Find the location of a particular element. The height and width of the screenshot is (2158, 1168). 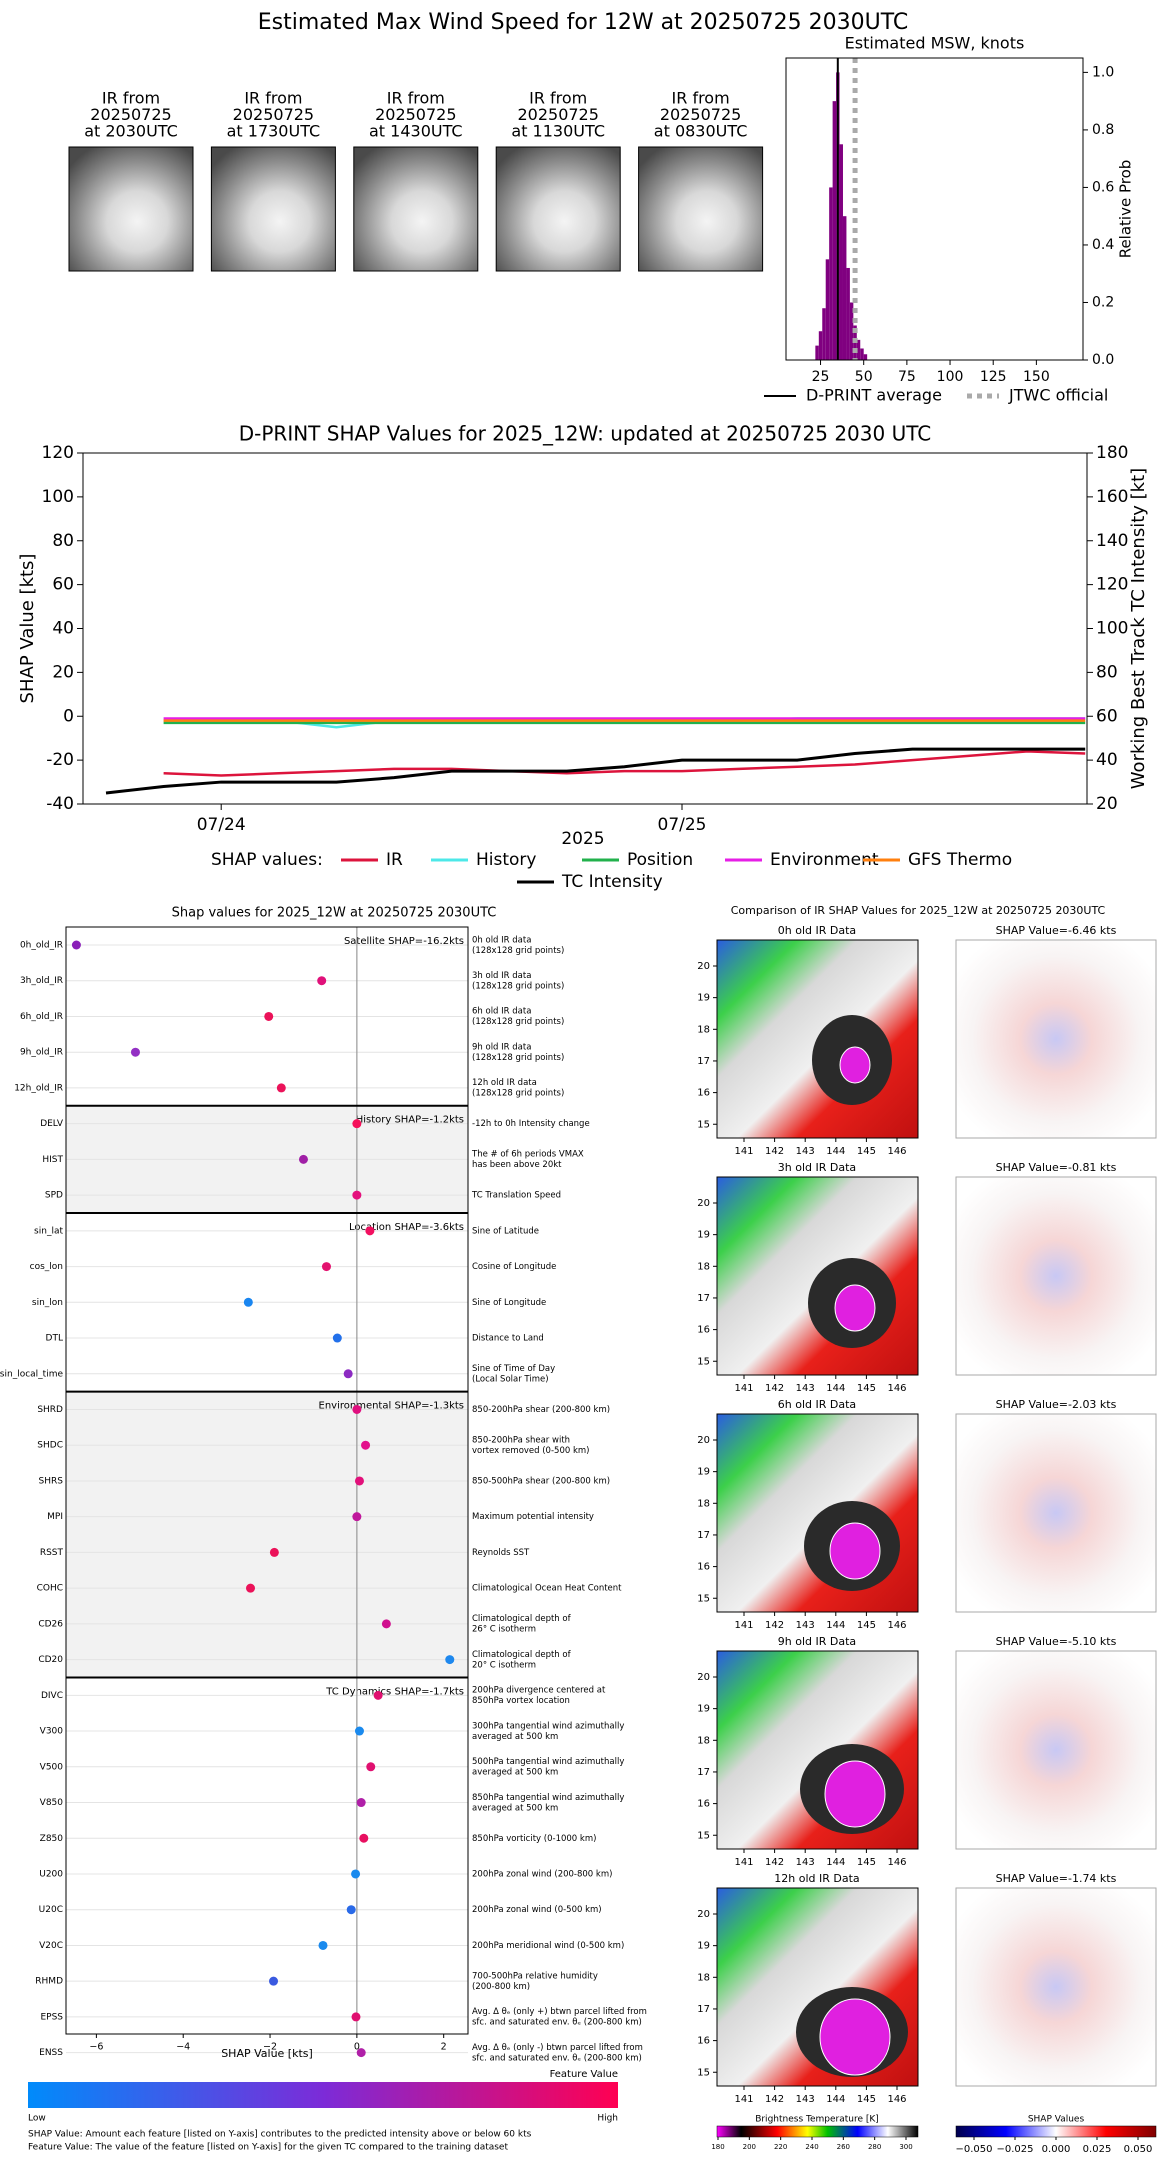

shap-tick-label: −0.050 is located at coordinates (973, 2149).